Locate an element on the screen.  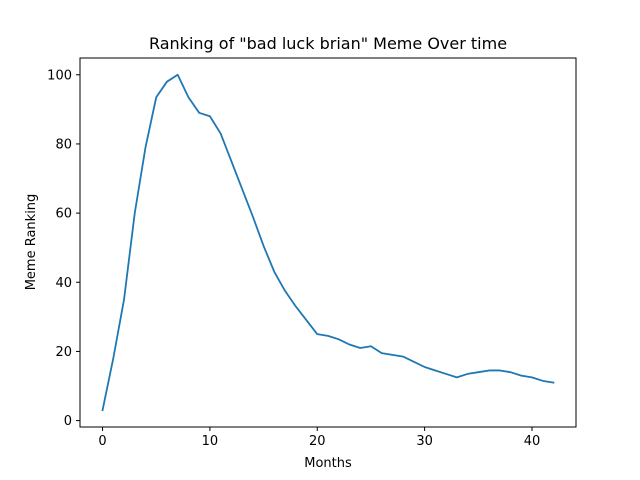
y-tick-label: 100 is located at coordinates (59, 75).